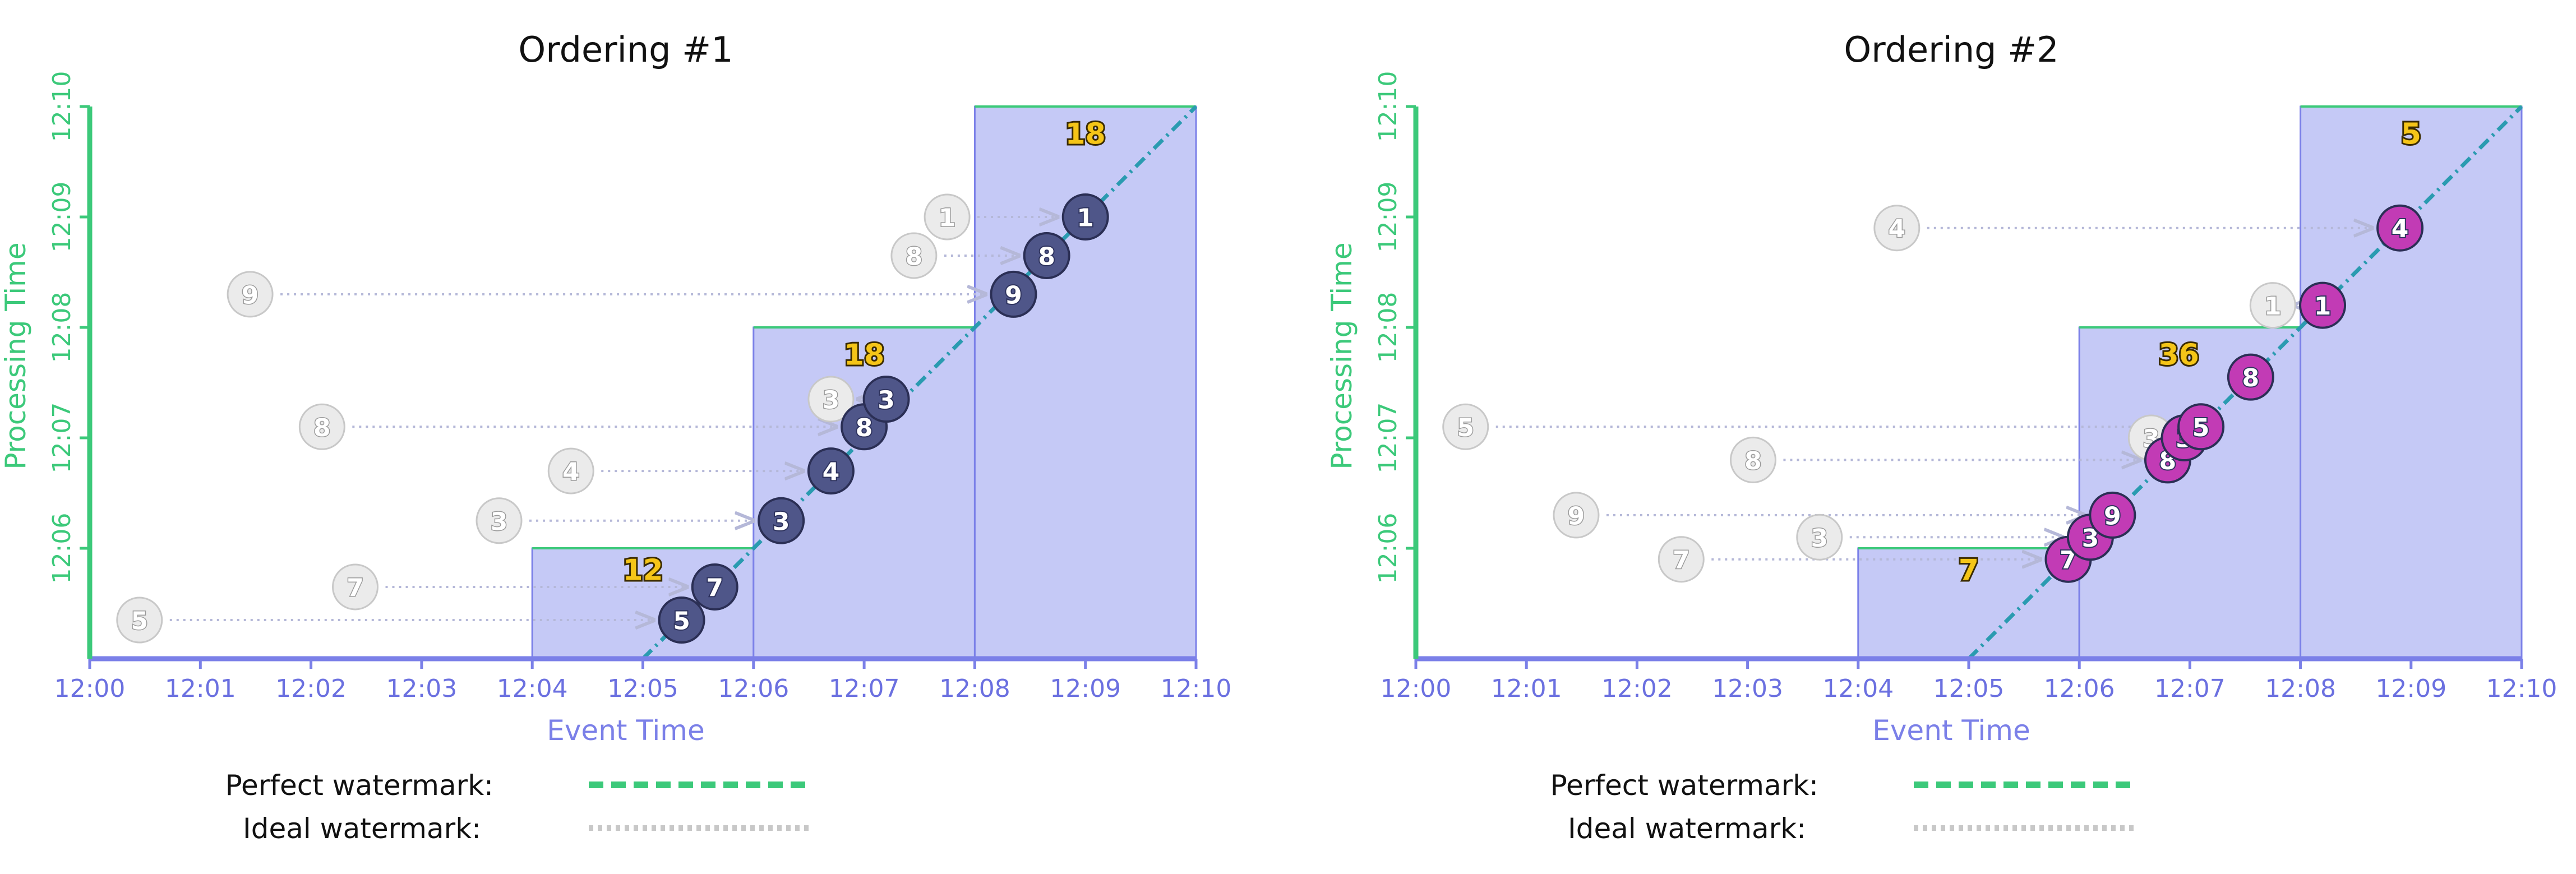 The image size is (2576, 874). I want to click on pane-result-label: 18, so click(864, 355).